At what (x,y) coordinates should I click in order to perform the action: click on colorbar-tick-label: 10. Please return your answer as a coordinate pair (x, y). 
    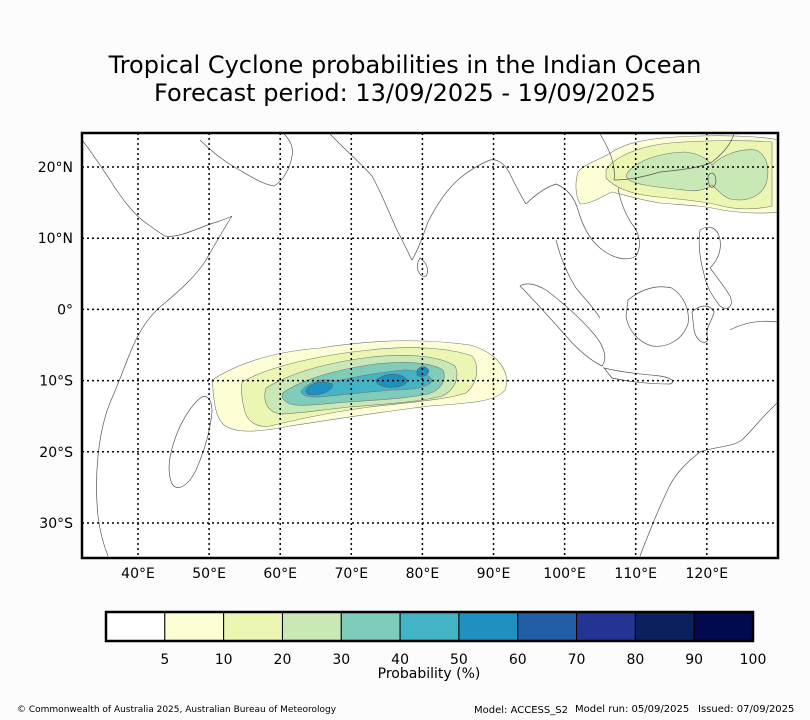
    Looking at the image, I should click on (224, 660).